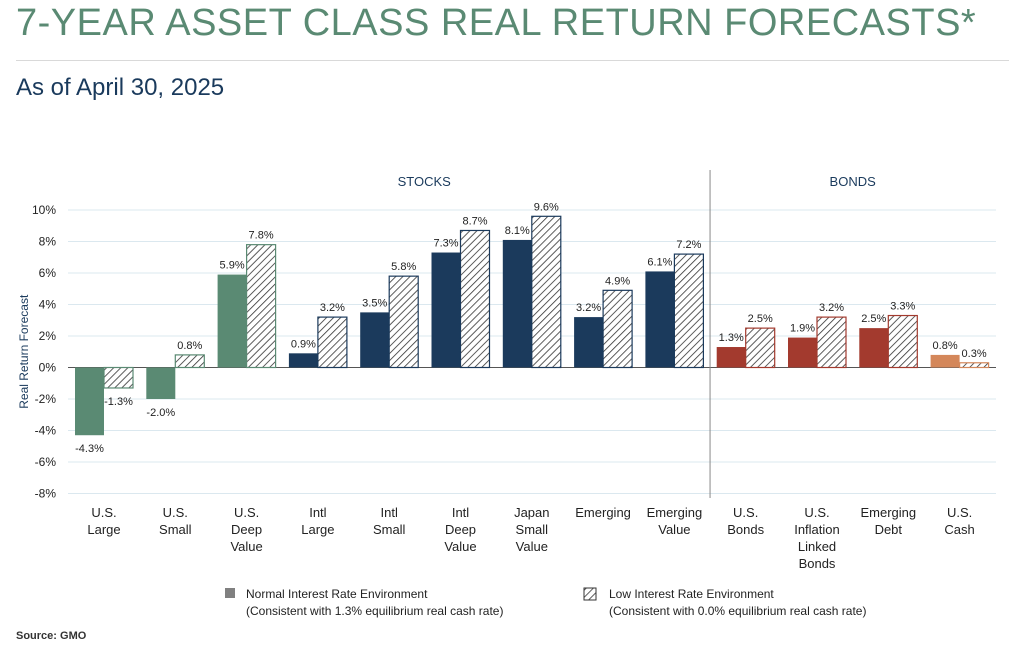 Image resolution: width=1009 pixels, height=648 pixels. Describe the element at coordinates (959, 529) in the screenshot. I see `category-label: Cash` at that location.